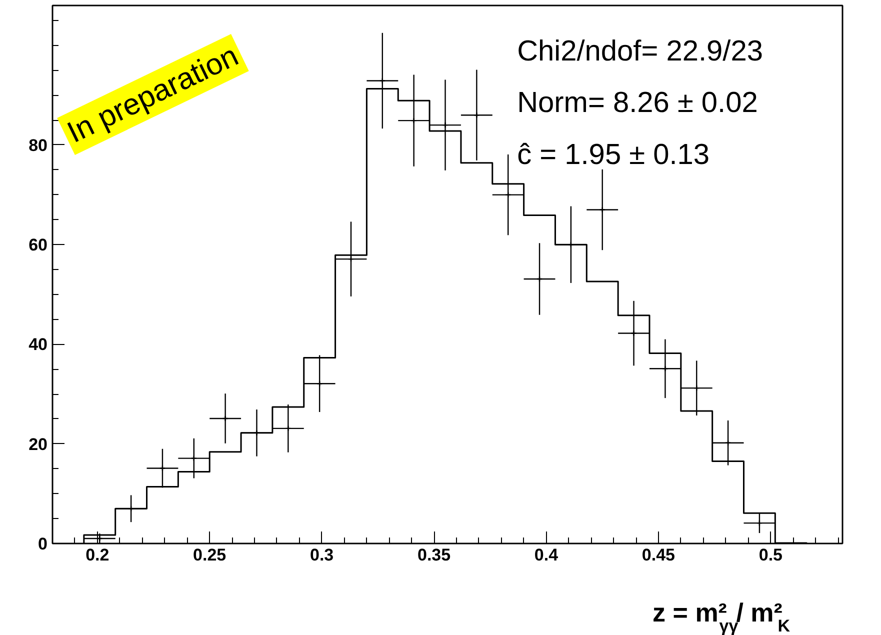 Image resolution: width=881 pixels, height=635 pixels. What do you see at coordinates (38, 145) in the screenshot?
I see `y-tick-label: 80` at bounding box center [38, 145].